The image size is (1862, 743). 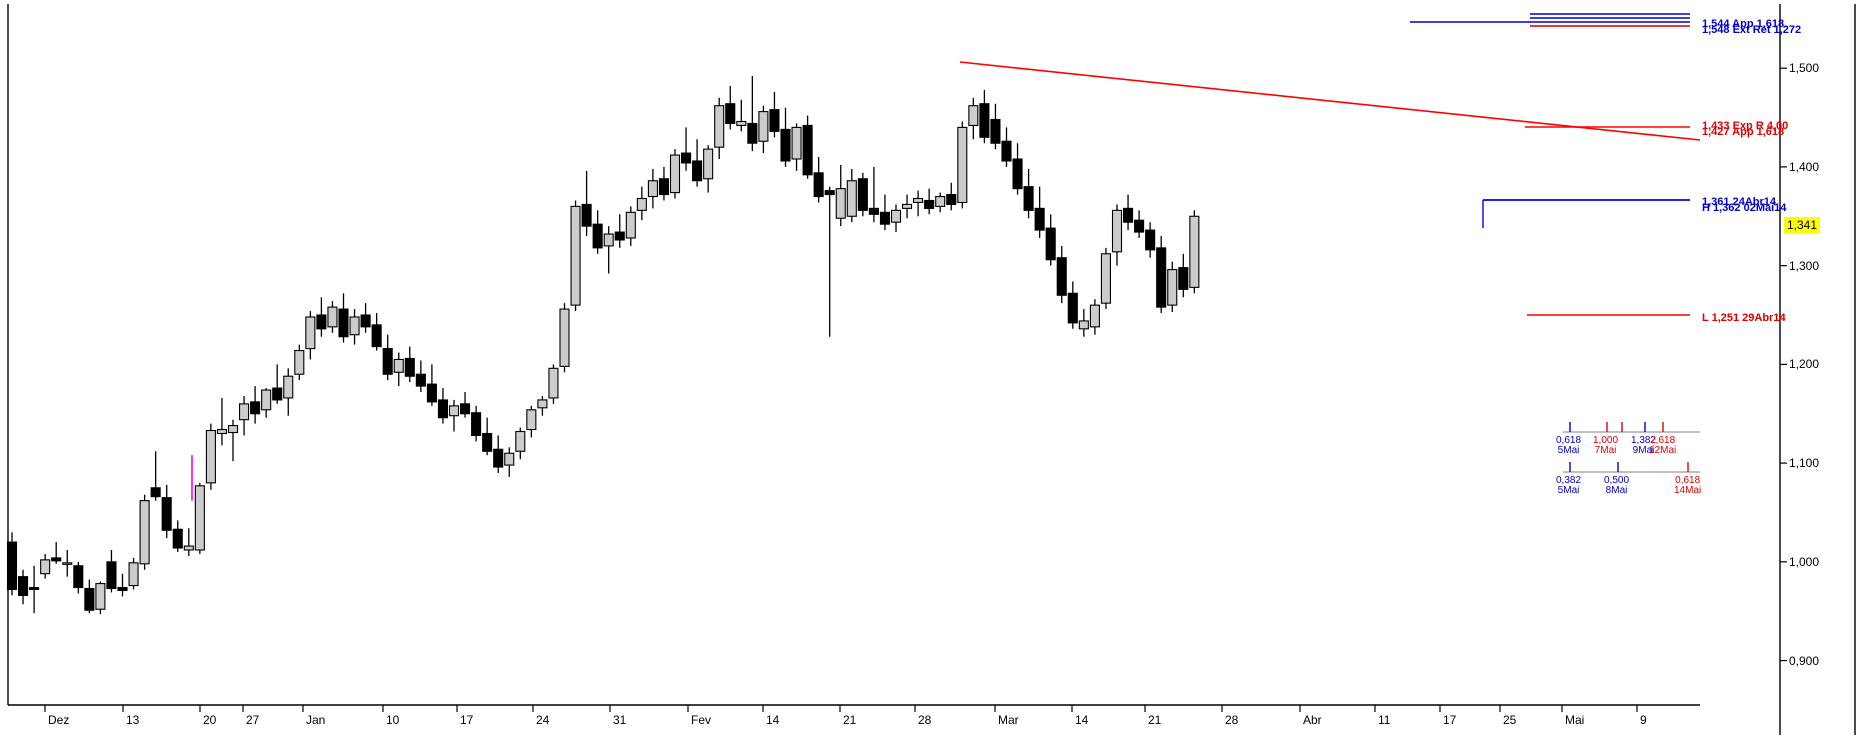 What do you see at coordinates (1744, 318) in the screenshot?
I see `low-level-label-label: L 1,251 29Abr14` at bounding box center [1744, 318].